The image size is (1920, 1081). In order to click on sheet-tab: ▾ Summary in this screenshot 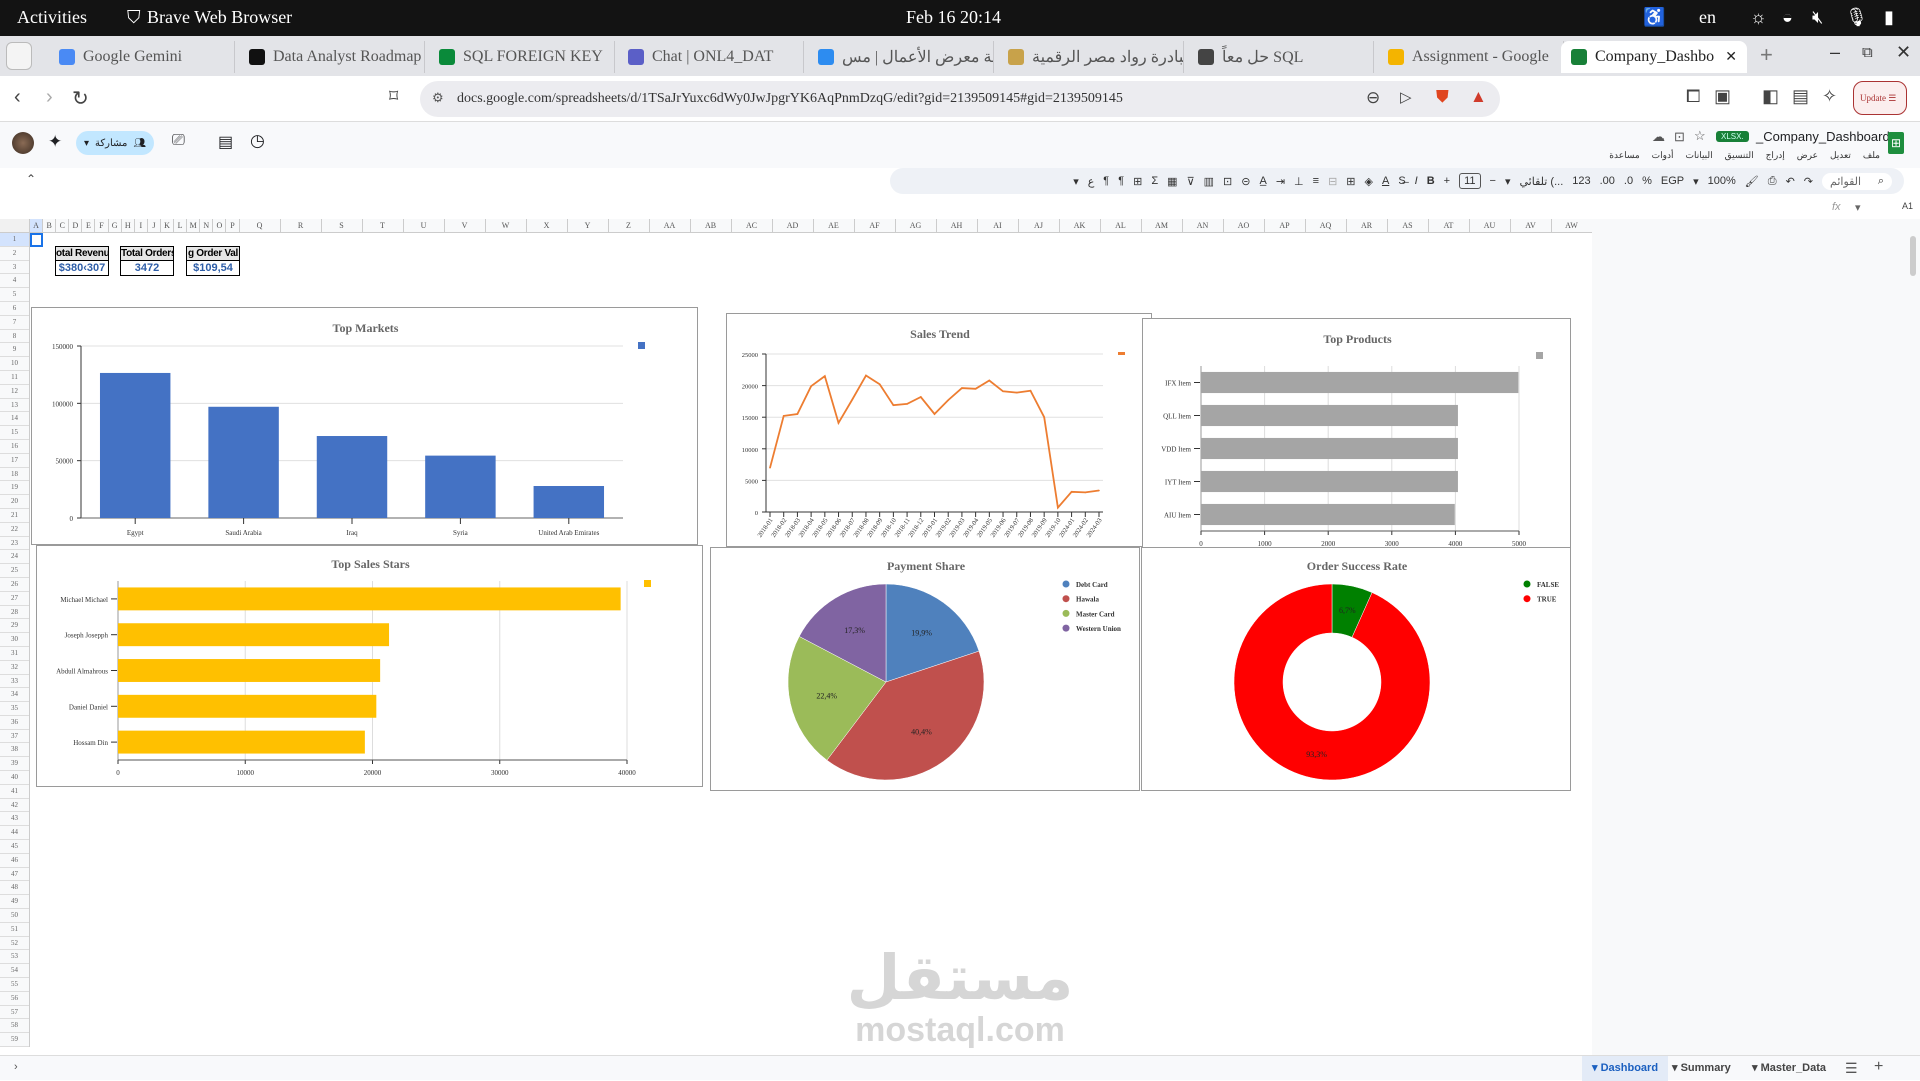, I will do `click(1701, 1068)`.